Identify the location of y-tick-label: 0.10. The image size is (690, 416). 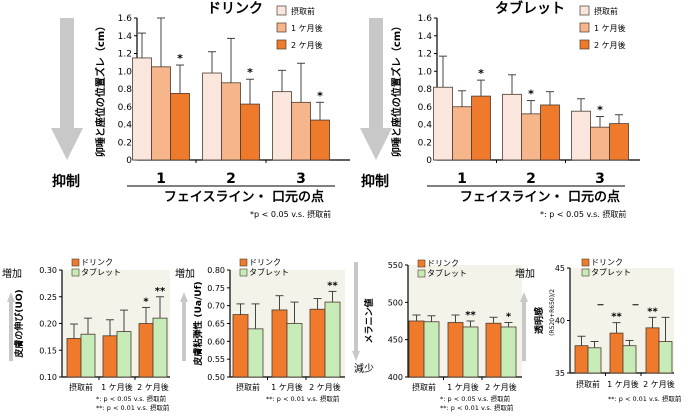
(48, 377).